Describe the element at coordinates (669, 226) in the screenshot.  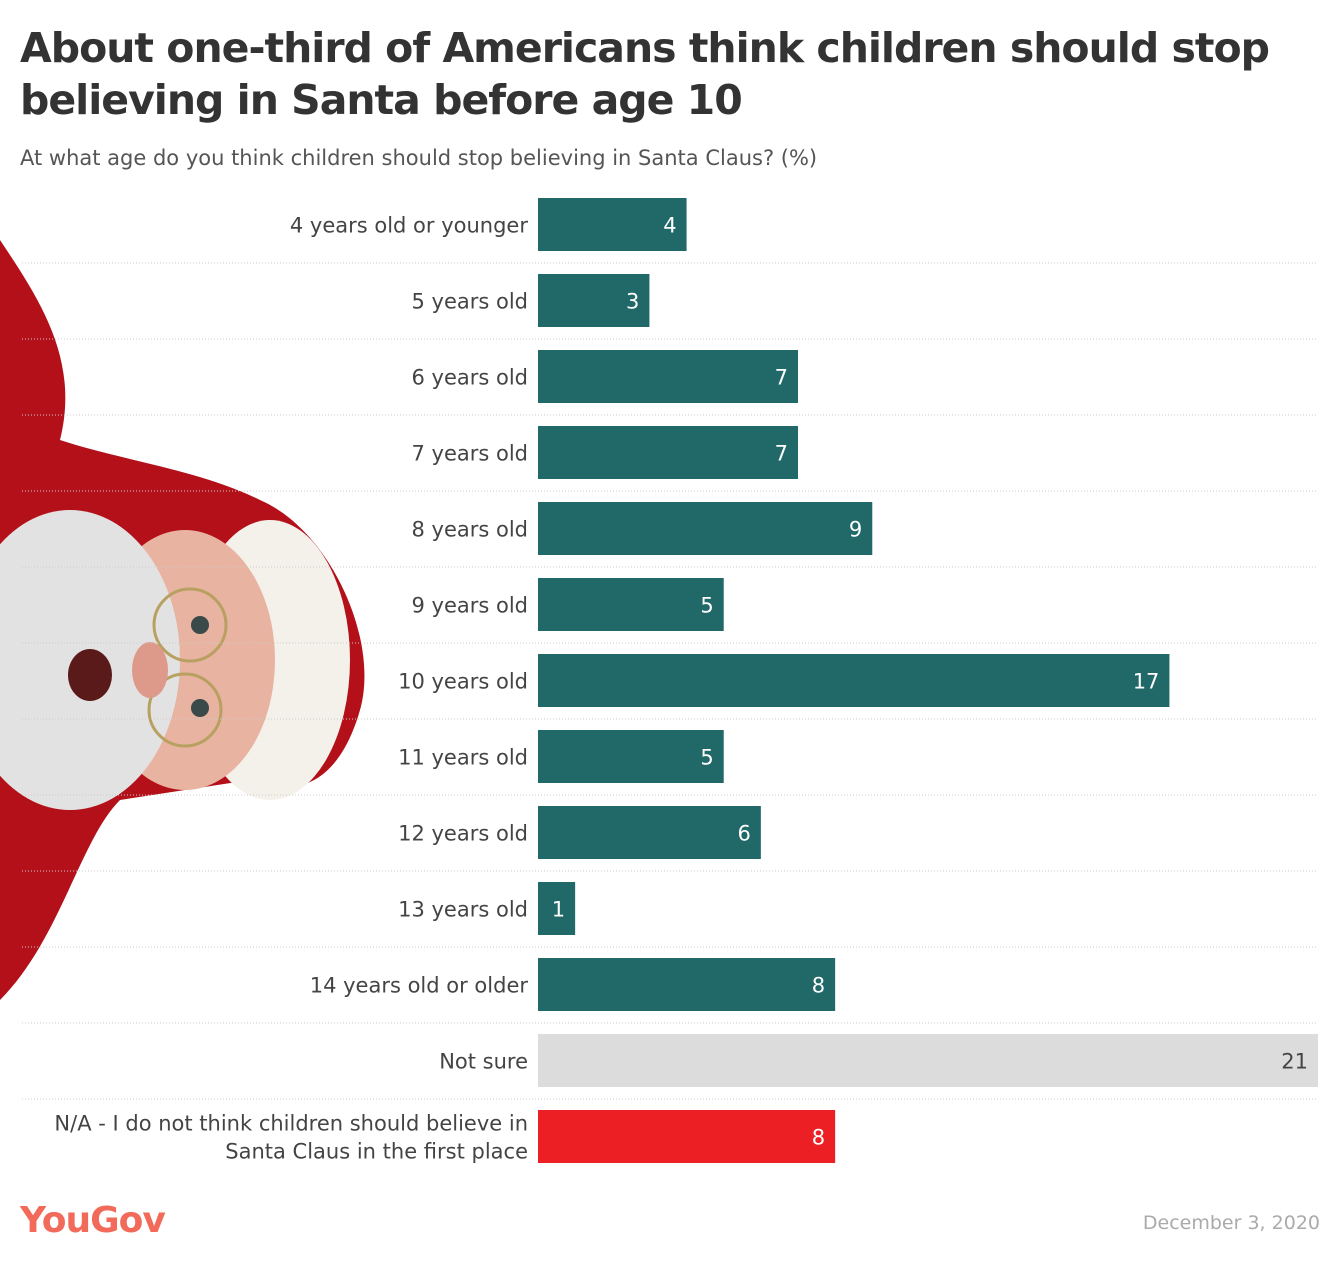
I see `data-label: 4` at that location.